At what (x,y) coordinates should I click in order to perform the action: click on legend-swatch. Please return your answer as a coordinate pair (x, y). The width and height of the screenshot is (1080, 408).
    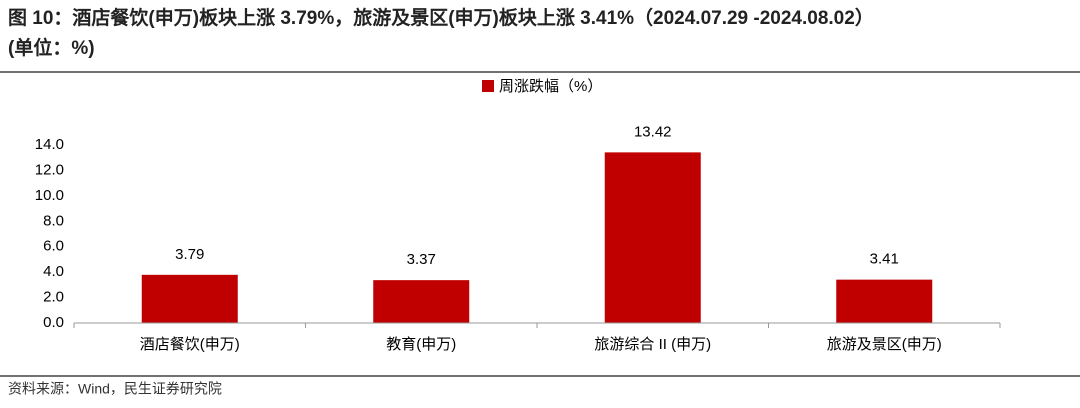
    Looking at the image, I should click on (488, 86).